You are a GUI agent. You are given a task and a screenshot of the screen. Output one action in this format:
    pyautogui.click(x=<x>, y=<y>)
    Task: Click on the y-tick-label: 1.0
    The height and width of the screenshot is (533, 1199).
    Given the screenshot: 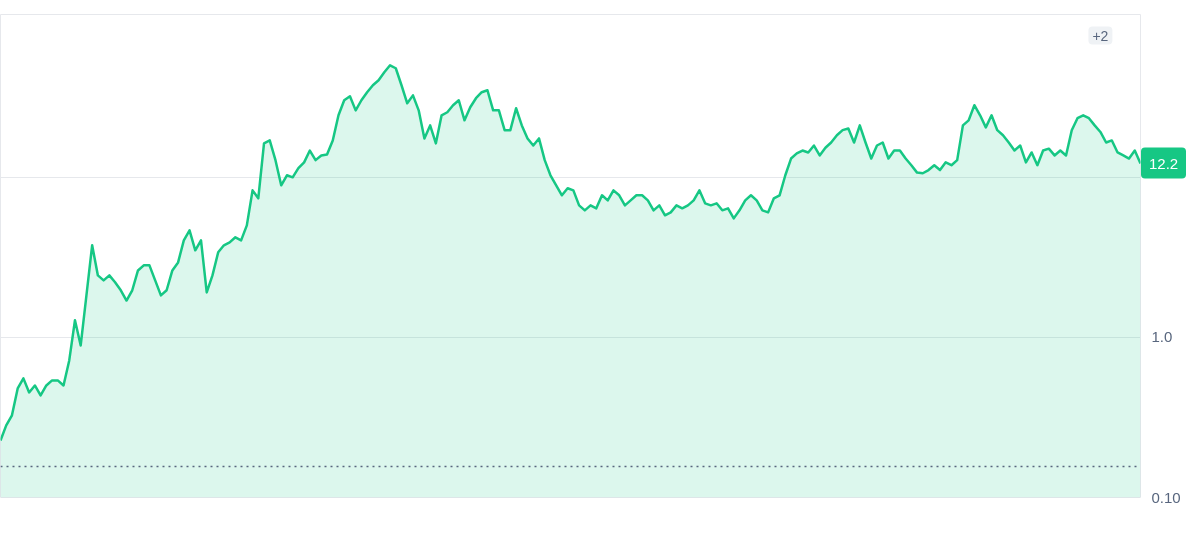 What is the action you would take?
    pyautogui.click(x=1162, y=337)
    